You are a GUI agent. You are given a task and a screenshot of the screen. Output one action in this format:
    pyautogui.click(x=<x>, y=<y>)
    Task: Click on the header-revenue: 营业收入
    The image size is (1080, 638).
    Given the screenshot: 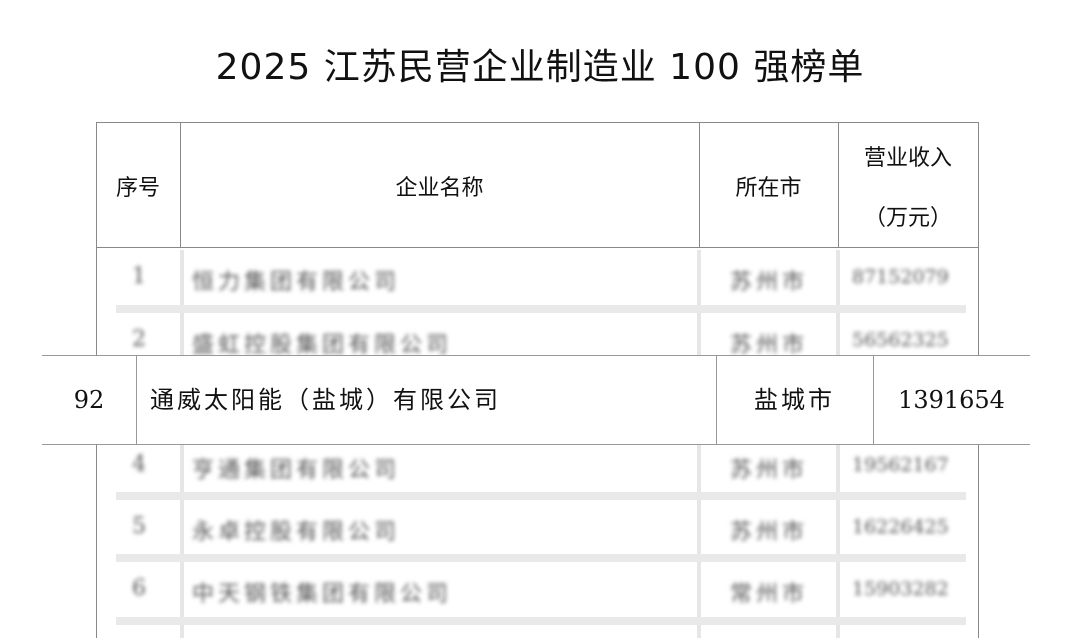 What is the action you would take?
    pyautogui.click(x=907, y=158)
    